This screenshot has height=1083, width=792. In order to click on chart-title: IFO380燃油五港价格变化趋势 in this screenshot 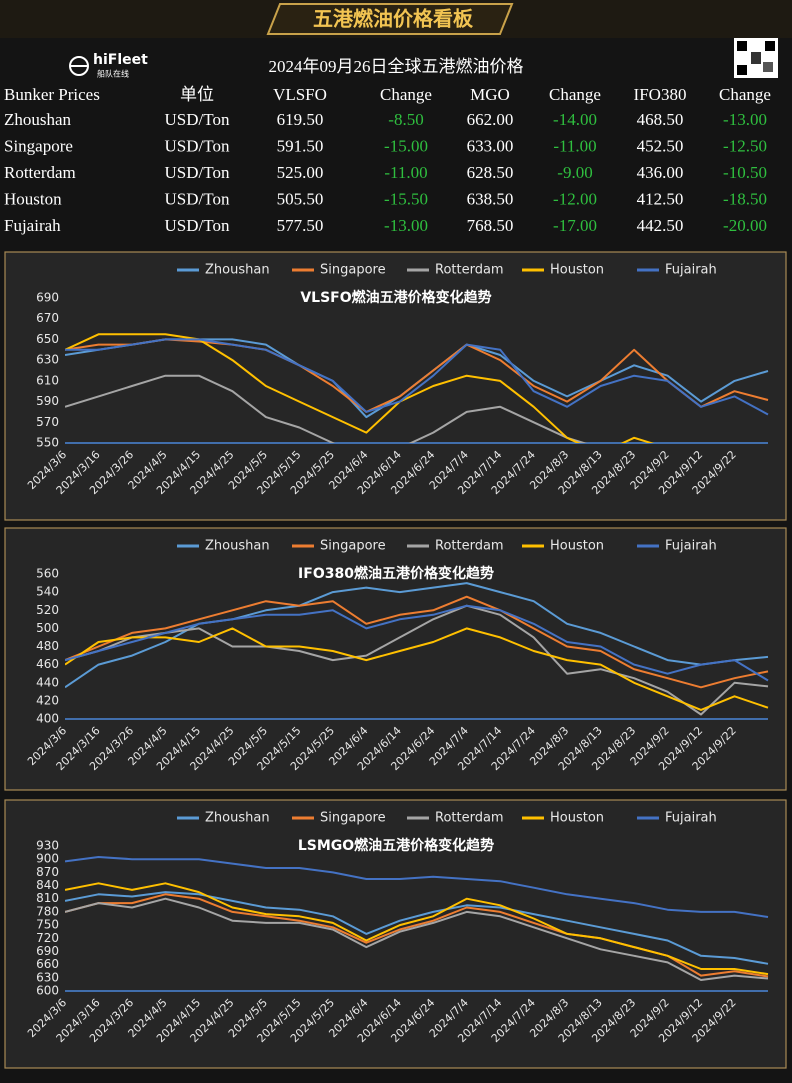, I will do `click(396, 573)`.